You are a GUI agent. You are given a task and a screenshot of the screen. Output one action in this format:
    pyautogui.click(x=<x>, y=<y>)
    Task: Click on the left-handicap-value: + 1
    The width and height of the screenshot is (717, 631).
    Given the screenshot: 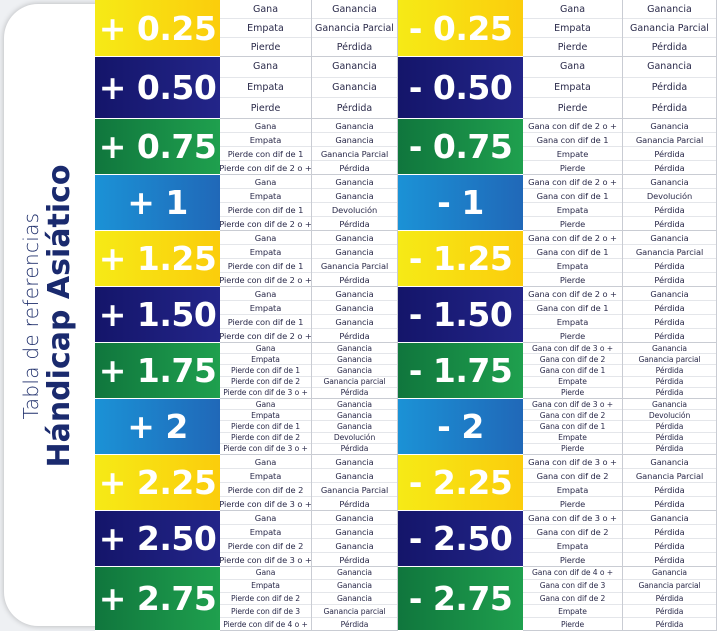 What is the action you would take?
    pyautogui.click(x=157, y=203)
    